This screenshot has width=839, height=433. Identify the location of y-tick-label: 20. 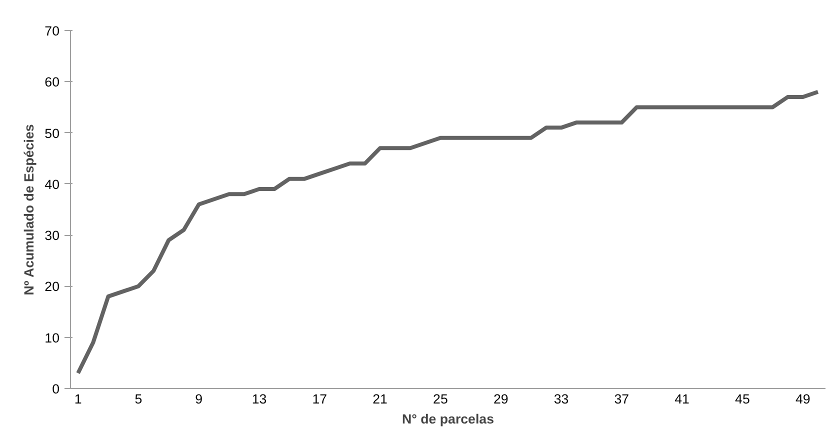
(52, 286).